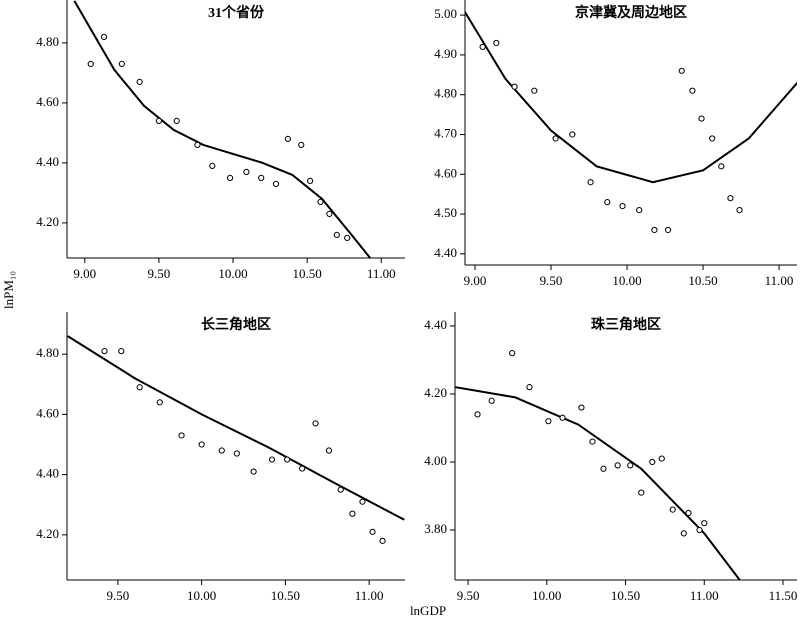 Image resolution: width=800 pixels, height=623 pixels. Describe the element at coordinates (236, 12) in the screenshot. I see `panel-title: 31个省份` at that location.